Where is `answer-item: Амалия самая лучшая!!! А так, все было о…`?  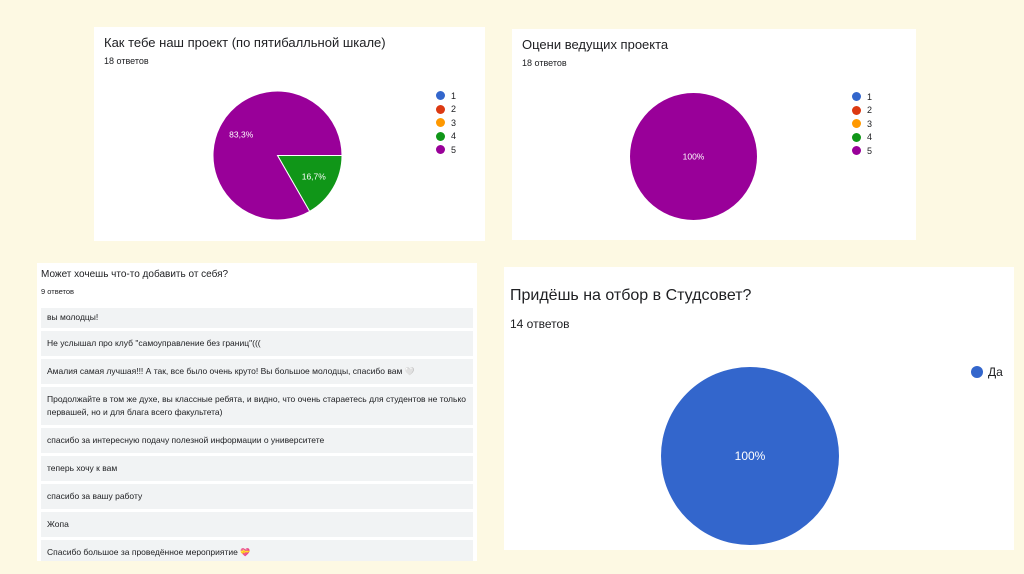
answer-item: Амалия самая лучшая!!! А так, все было о… is located at coordinates (257, 371).